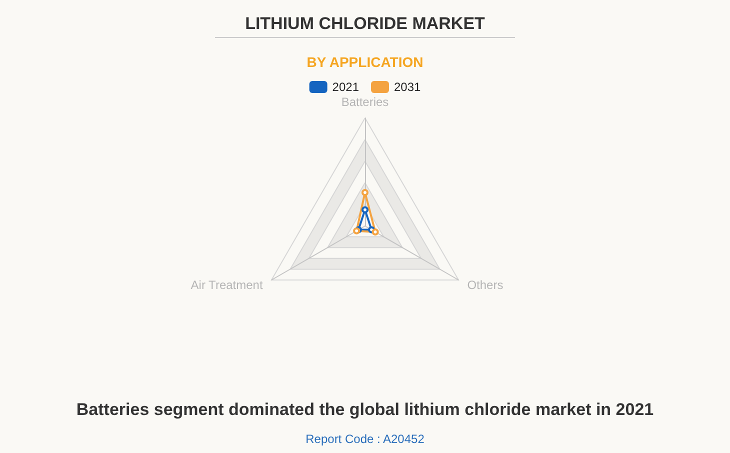 Image resolution: width=730 pixels, height=453 pixels. Describe the element at coordinates (365, 439) in the screenshot. I see `text: Report Code : A20452` at that location.